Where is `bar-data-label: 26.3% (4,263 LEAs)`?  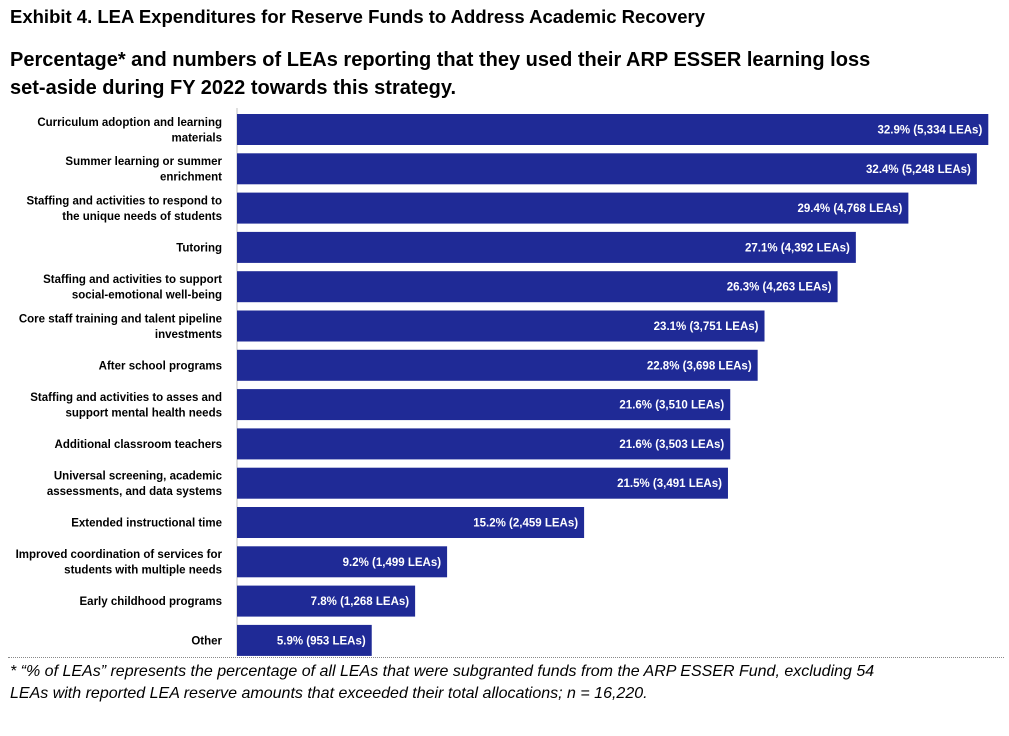 bar-data-label: 26.3% (4,263 LEAs) is located at coordinates (779, 288).